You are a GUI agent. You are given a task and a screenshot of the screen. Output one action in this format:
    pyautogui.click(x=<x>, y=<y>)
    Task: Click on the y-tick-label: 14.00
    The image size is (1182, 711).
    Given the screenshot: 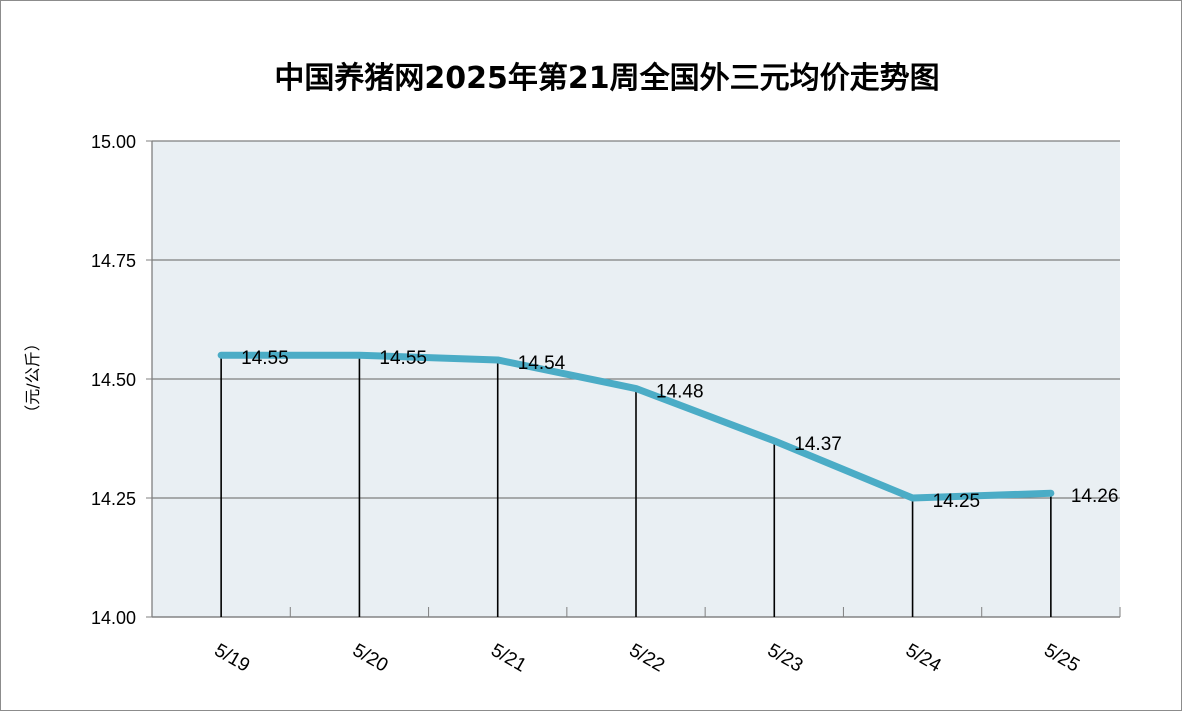 What is the action you would take?
    pyautogui.click(x=113, y=618)
    